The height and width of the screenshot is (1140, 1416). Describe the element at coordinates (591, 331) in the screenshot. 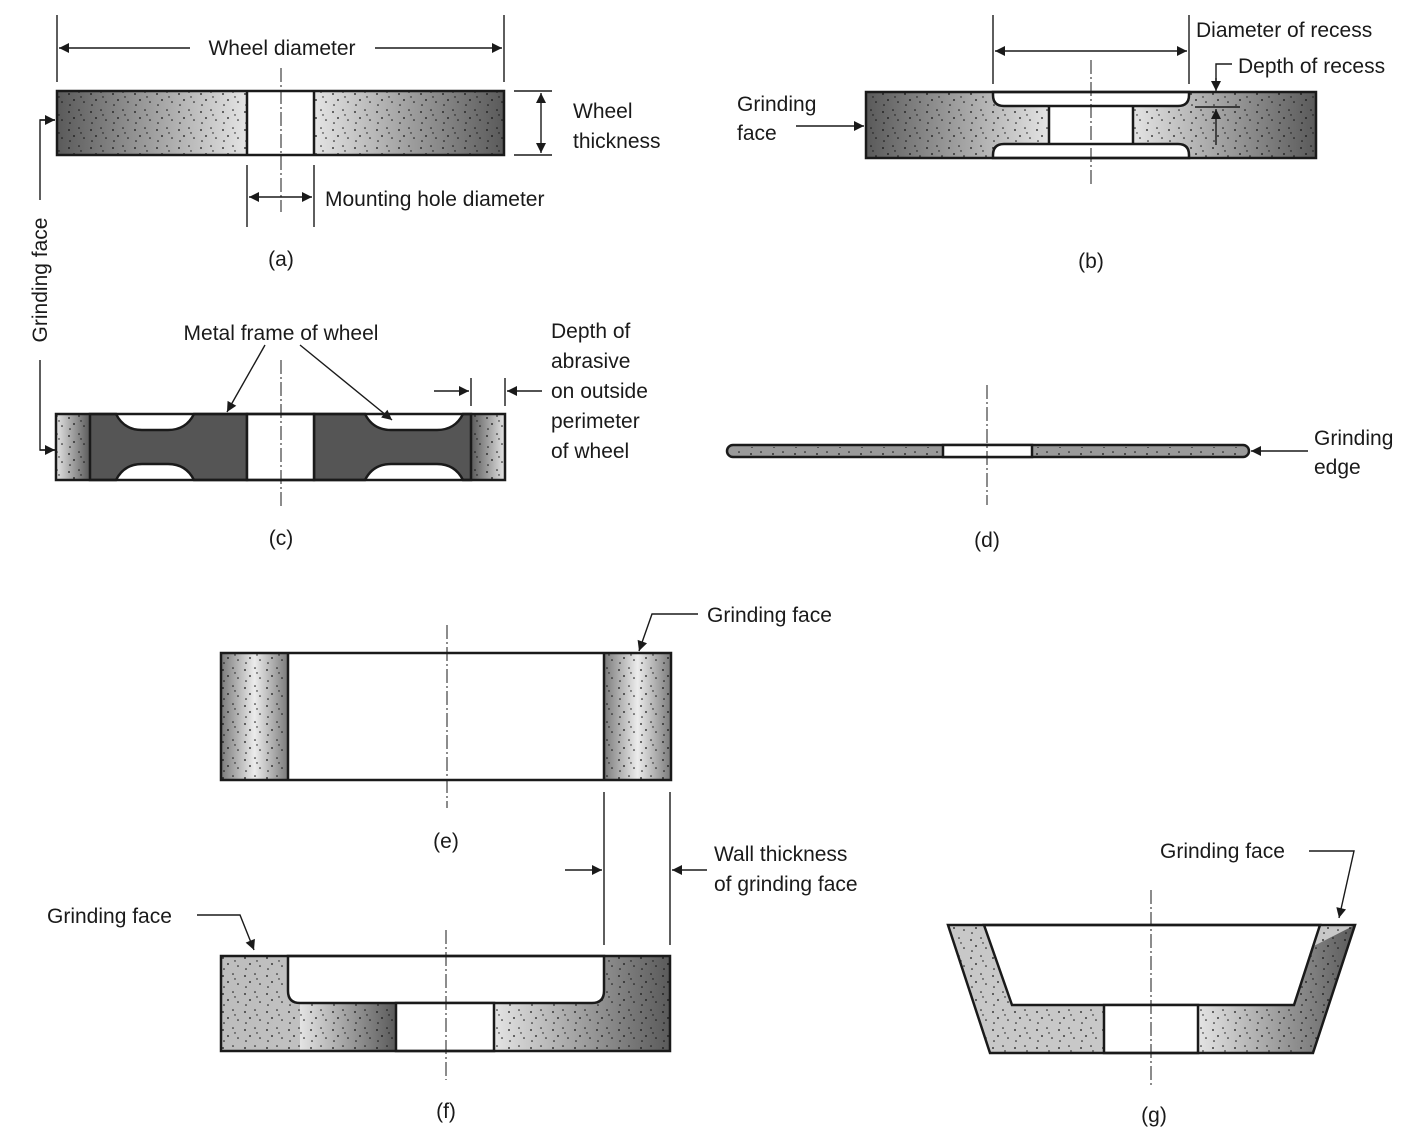

I see `depth-abrasive-label-1: Depth of` at that location.